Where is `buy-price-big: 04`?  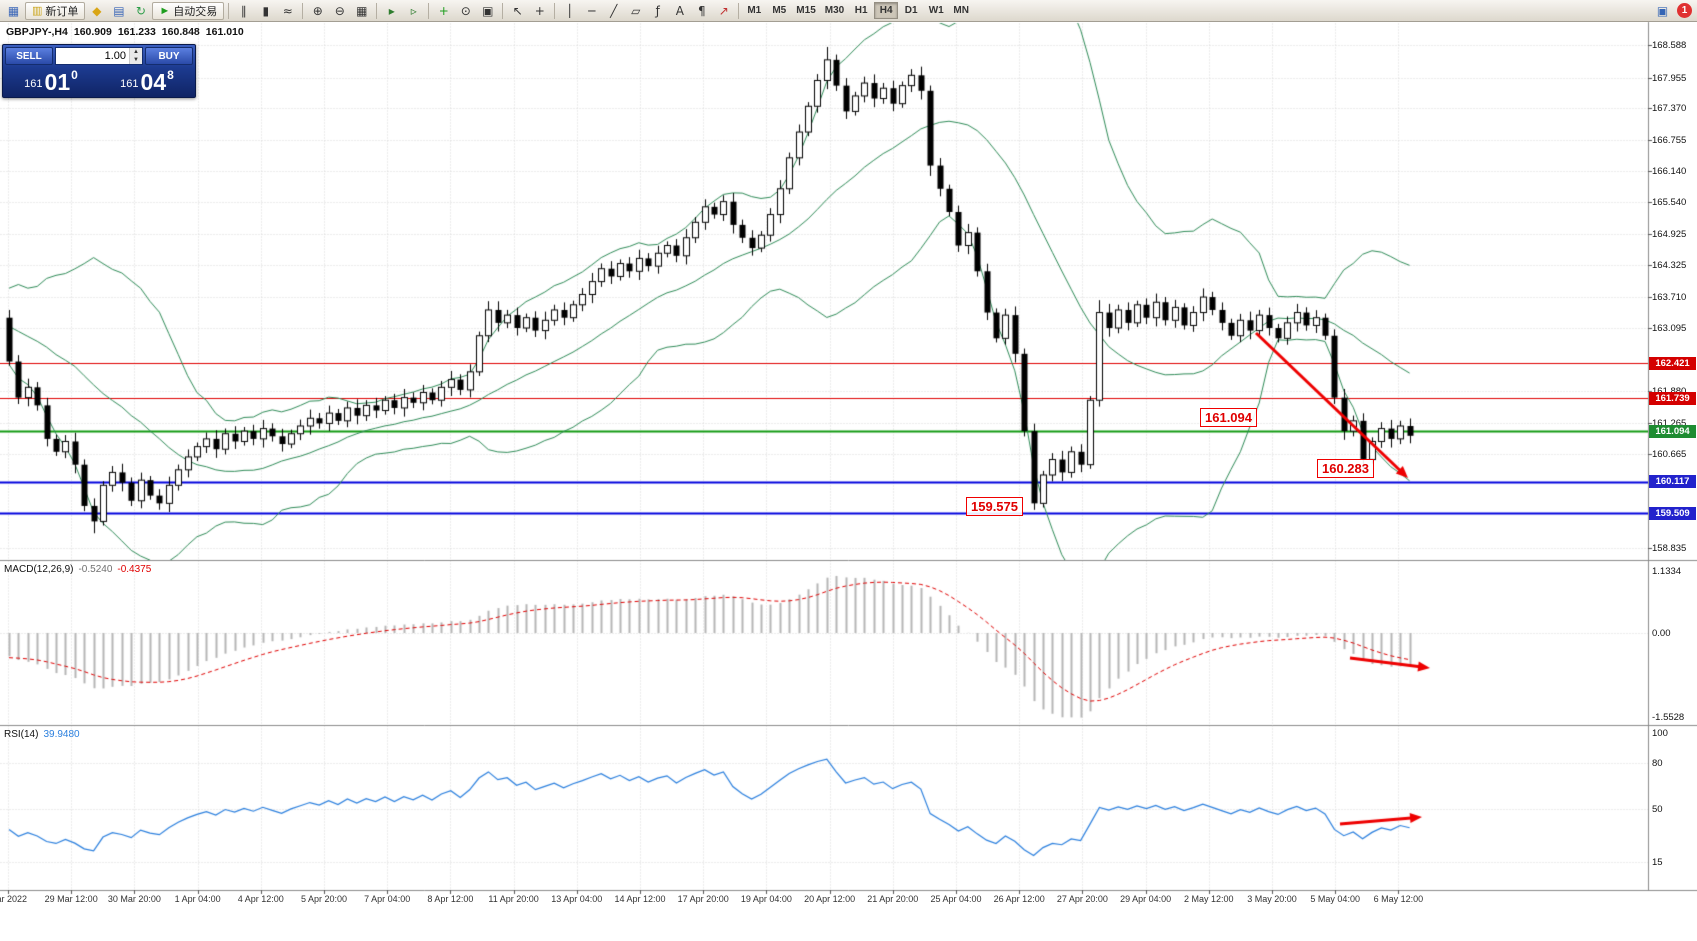
buy-price-big: 04 is located at coordinates (153, 82).